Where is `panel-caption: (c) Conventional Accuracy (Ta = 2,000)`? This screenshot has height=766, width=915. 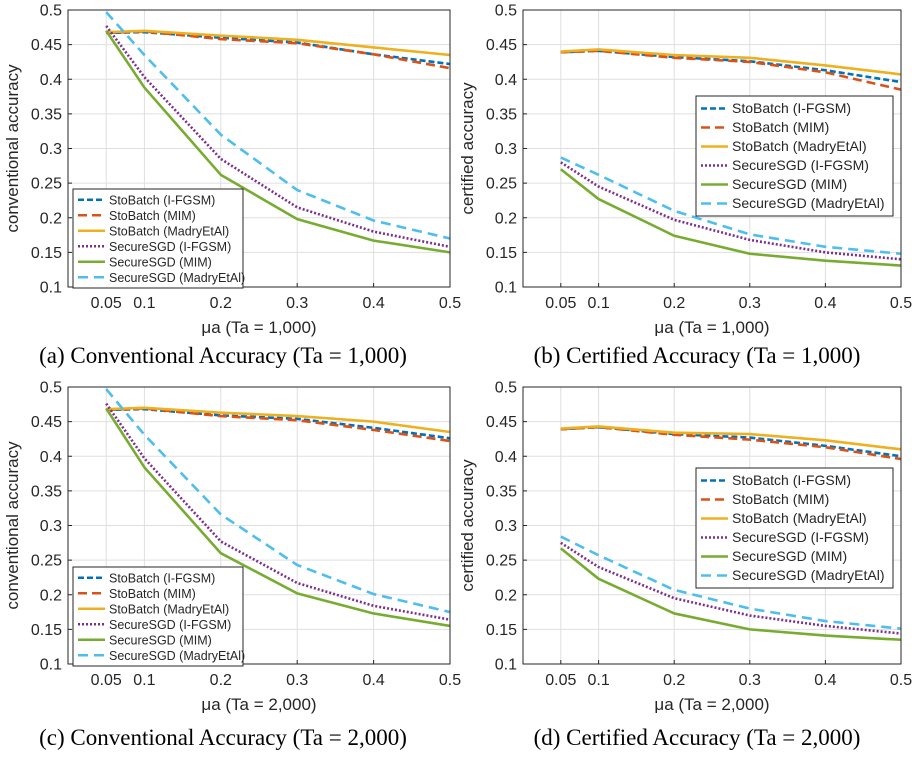 panel-caption: (c) Conventional Accuracy (Ta = 2,000) is located at coordinates (223, 737).